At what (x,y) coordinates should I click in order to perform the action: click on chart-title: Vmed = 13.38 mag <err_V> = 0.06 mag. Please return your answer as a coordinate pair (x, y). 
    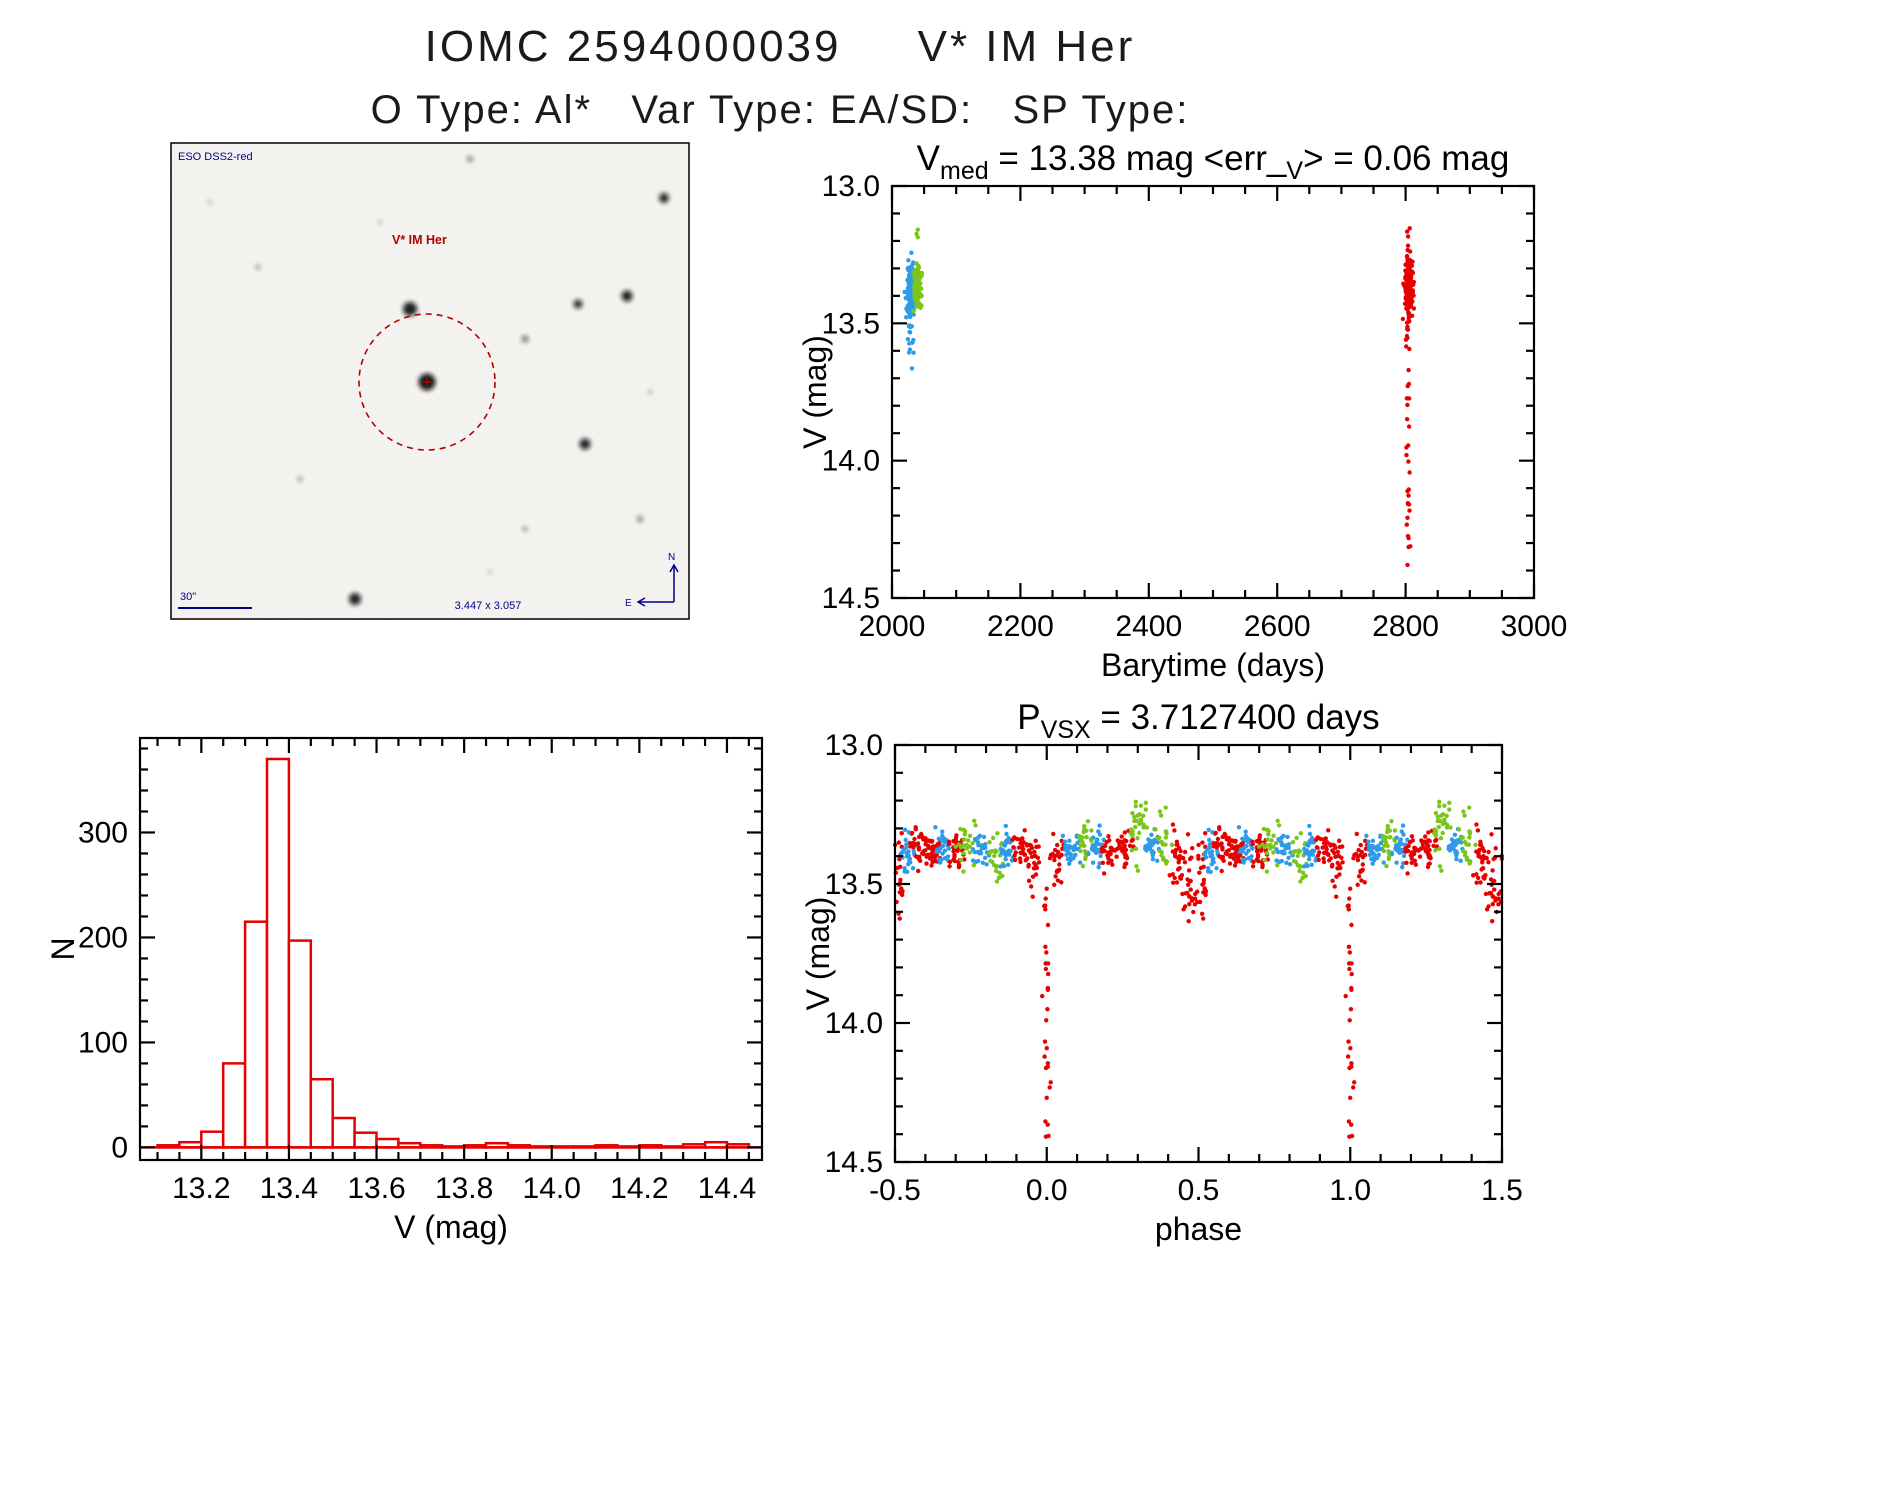
    Looking at the image, I should click on (1213, 162).